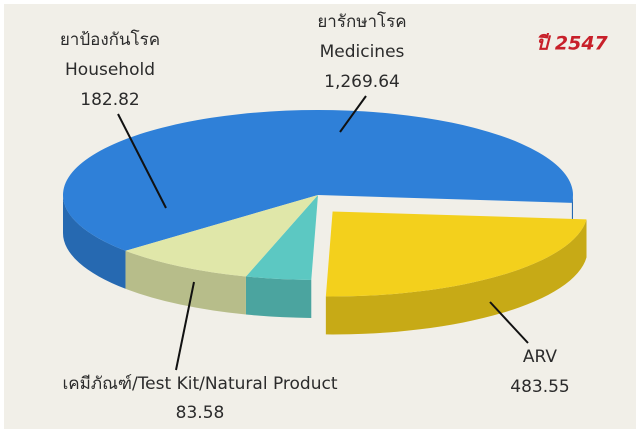  What do you see at coordinates (540, 357) in the screenshot?
I see `slice-label: ARV` at bounding box center [540, 357].